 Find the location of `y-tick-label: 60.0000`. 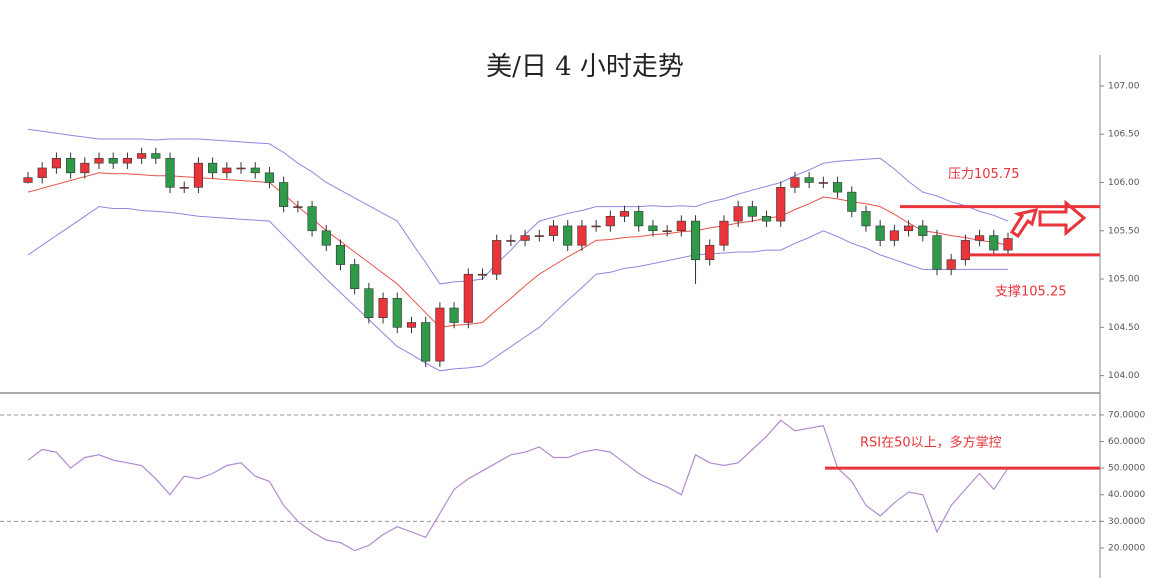

y-tick-label: 60.0000 is located at coordinates (1126, 442).